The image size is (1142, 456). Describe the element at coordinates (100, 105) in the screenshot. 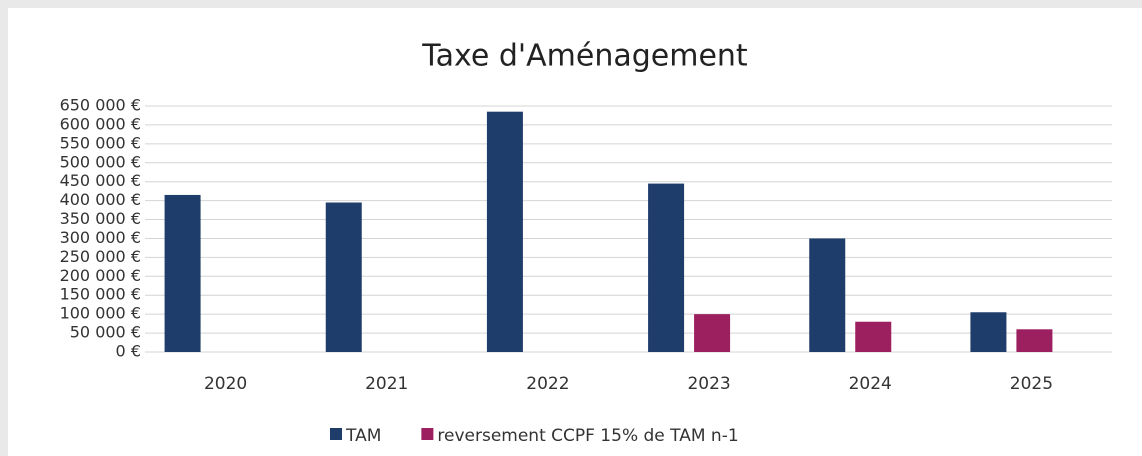

I see `y-tick-label: 650 000 €` at that location.